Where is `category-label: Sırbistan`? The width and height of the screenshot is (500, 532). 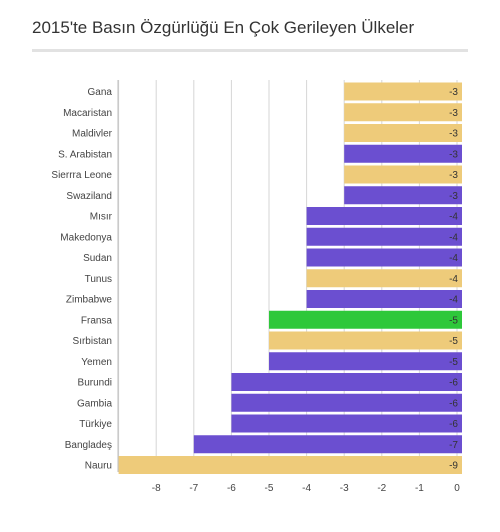 category-label: Sırbistan is located at coordinates (92, 341).